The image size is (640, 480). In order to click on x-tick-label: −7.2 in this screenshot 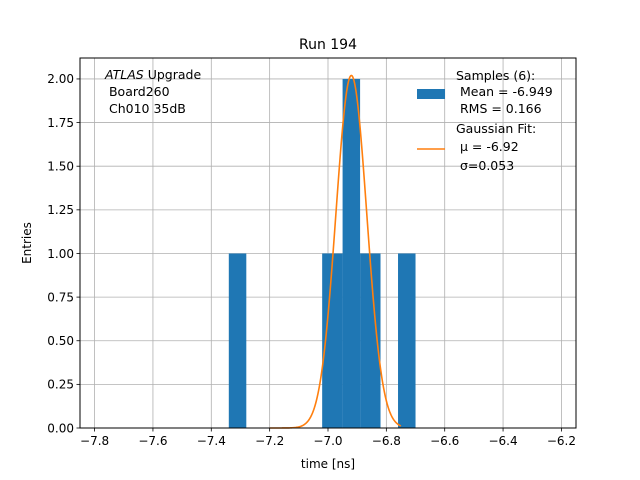, I will do `click(269, 441)`.